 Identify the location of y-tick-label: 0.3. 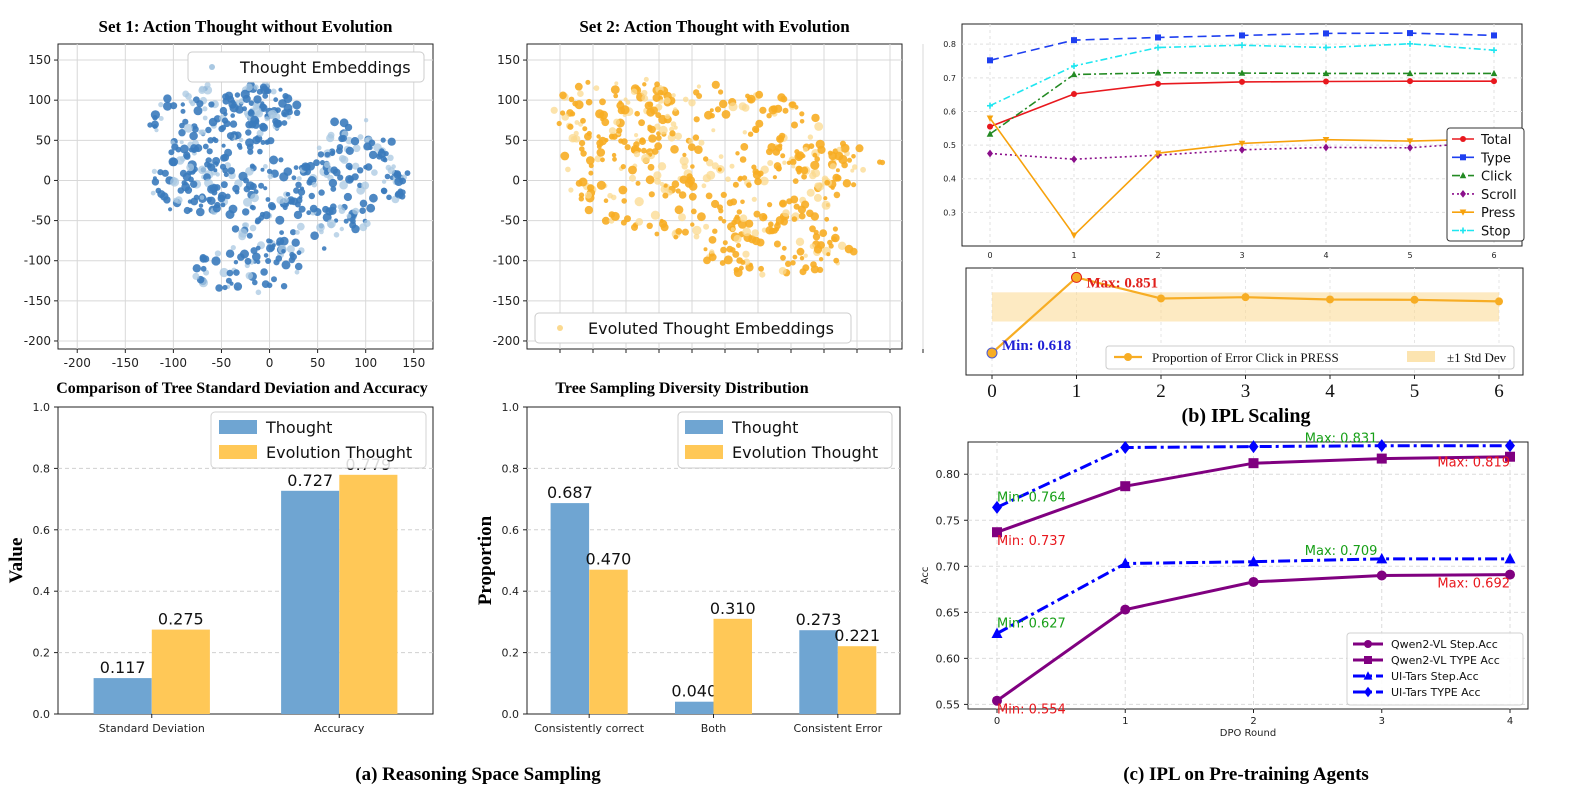
(949, 212).